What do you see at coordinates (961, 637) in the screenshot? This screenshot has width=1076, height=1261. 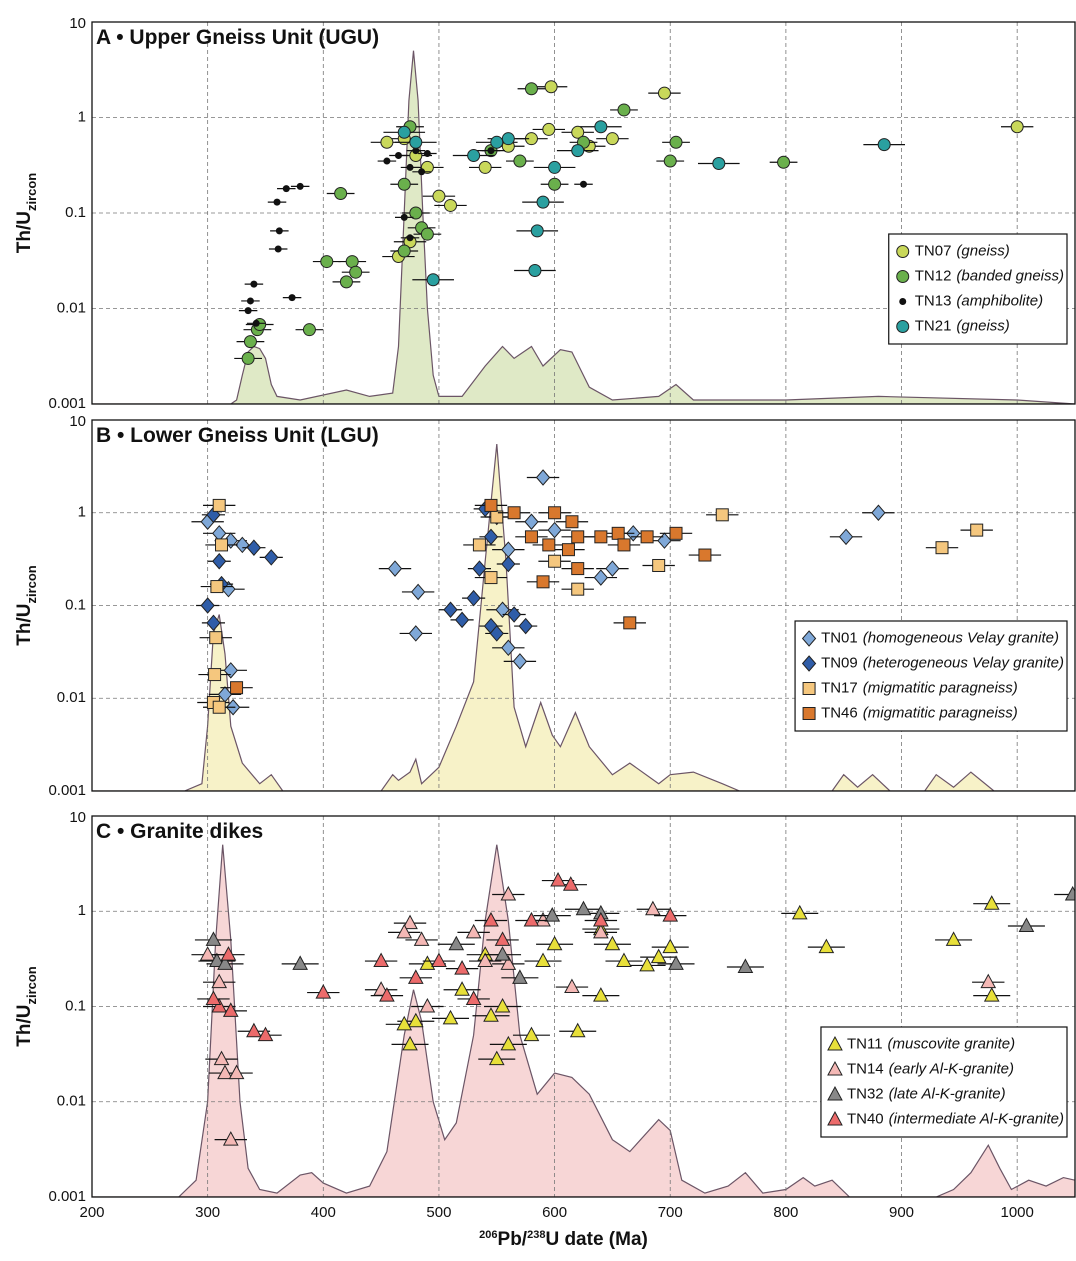 I see `legend-description: (homogeneous Velay granite)` at bounding box center [961, 637].